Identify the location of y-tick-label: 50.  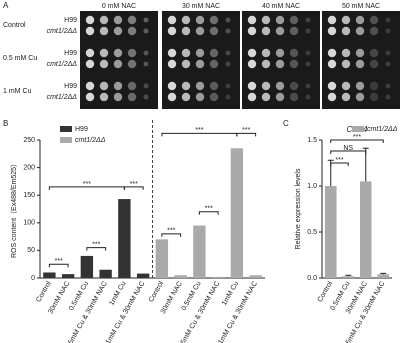
(31, 250).